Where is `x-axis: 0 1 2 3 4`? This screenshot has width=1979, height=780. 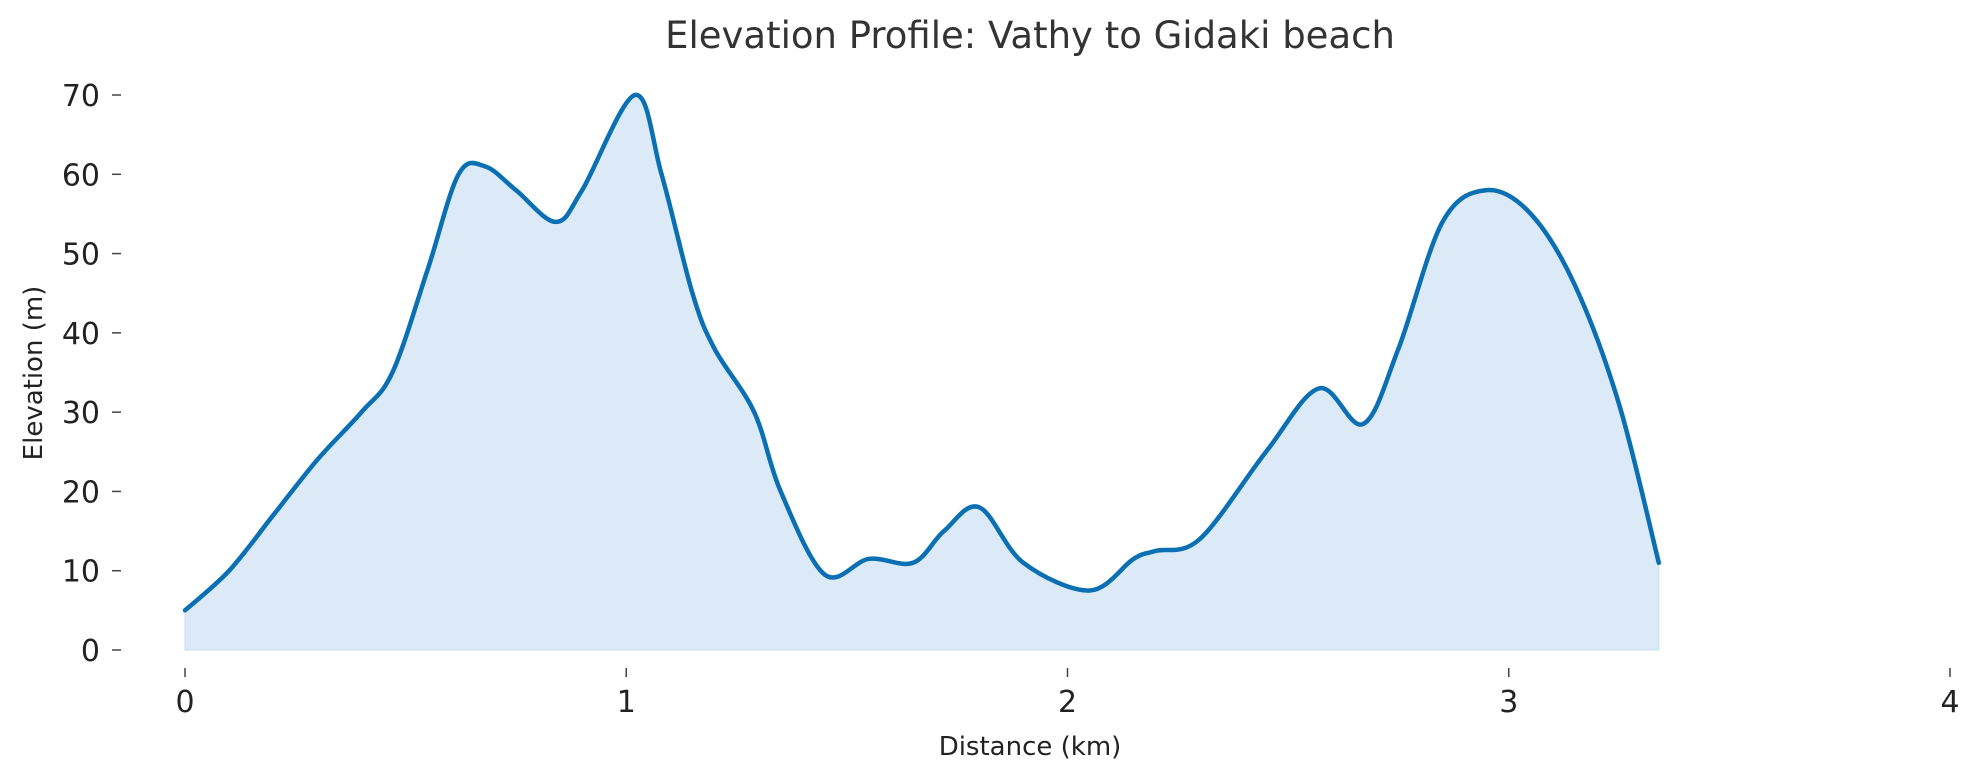
x-axis: 0 1 2 3 4 is located at coordinates (1067, 694).